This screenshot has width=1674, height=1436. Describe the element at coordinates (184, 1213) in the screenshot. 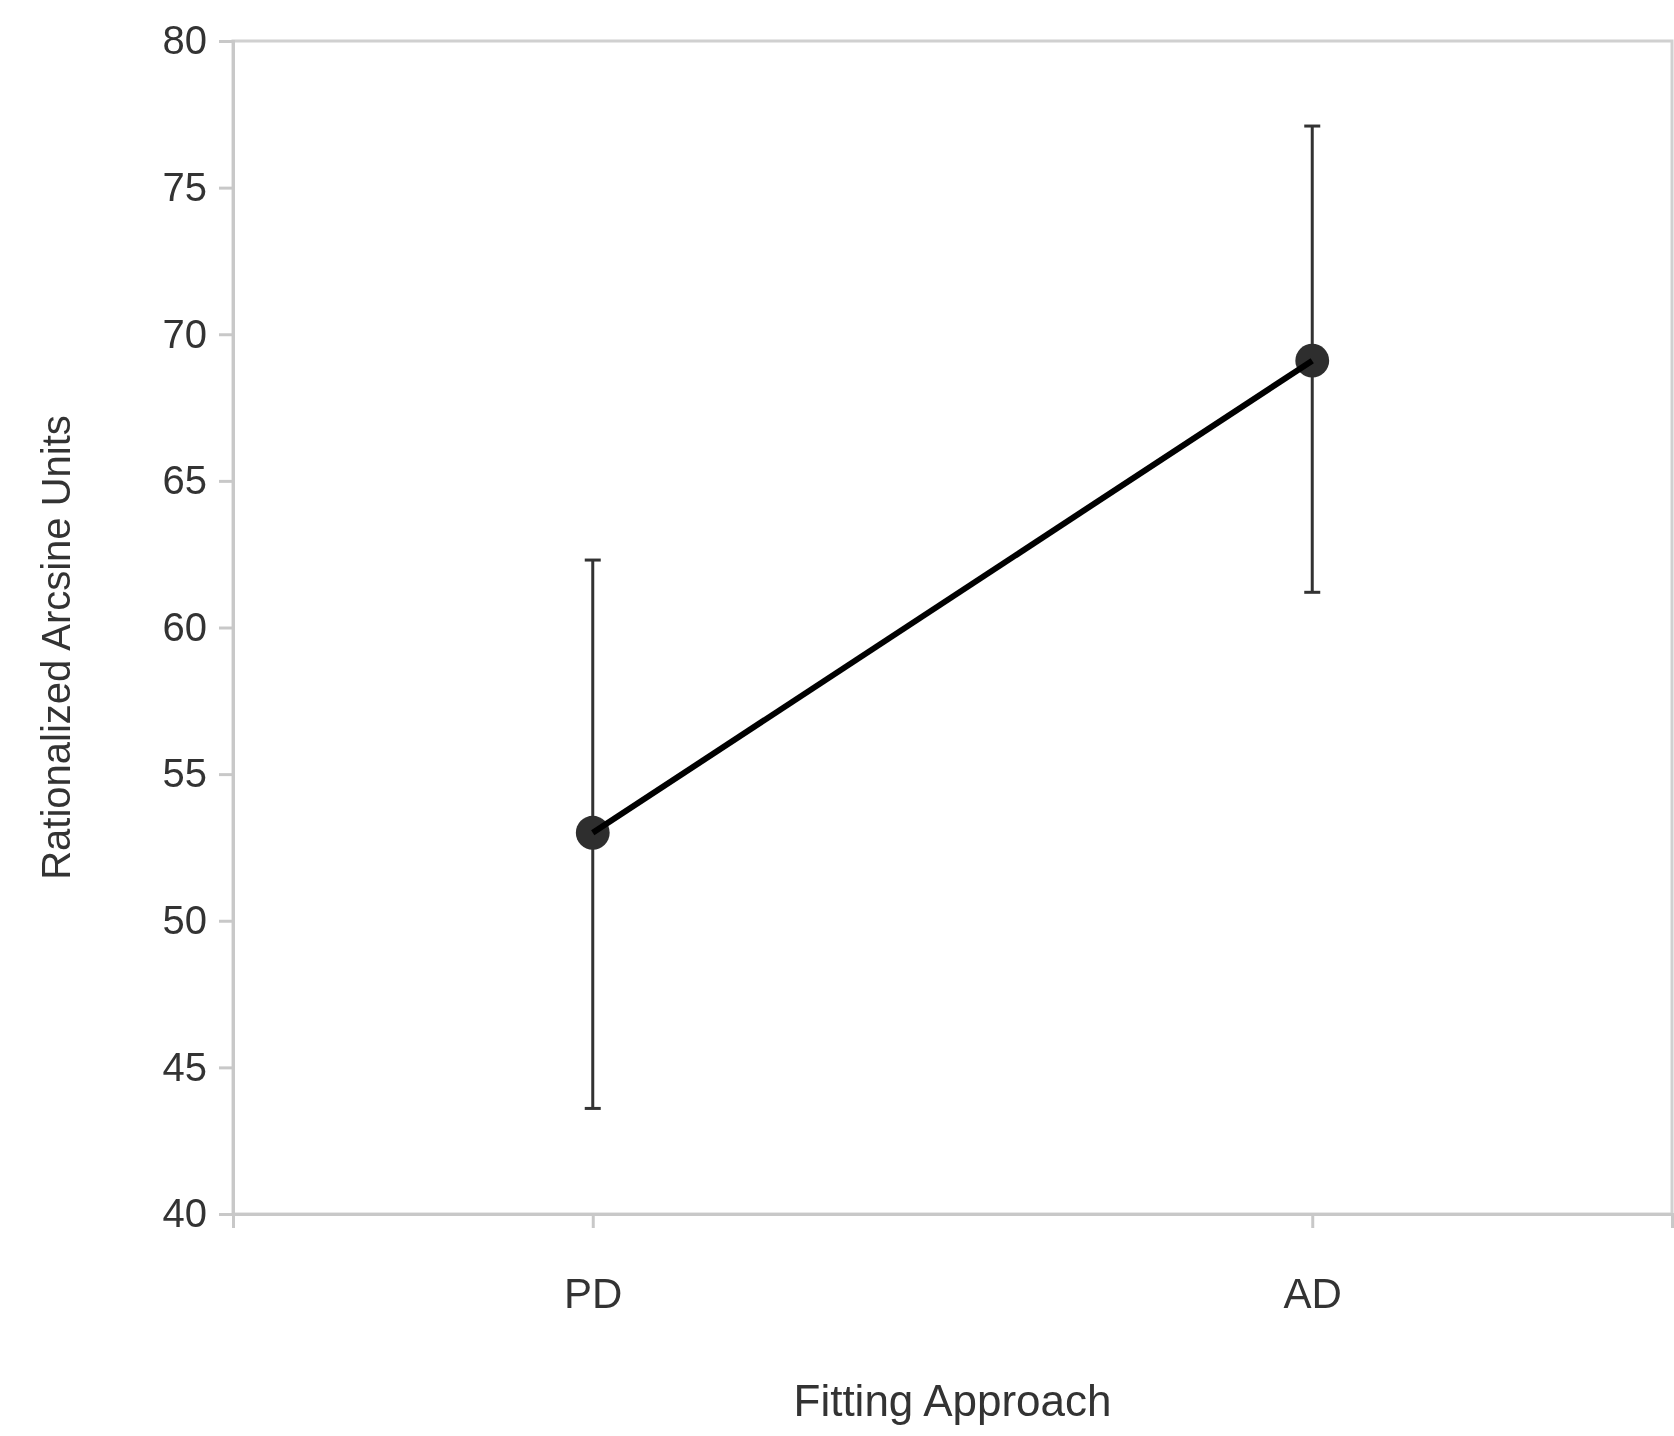

I see `y-tick-label: 40` at that location.